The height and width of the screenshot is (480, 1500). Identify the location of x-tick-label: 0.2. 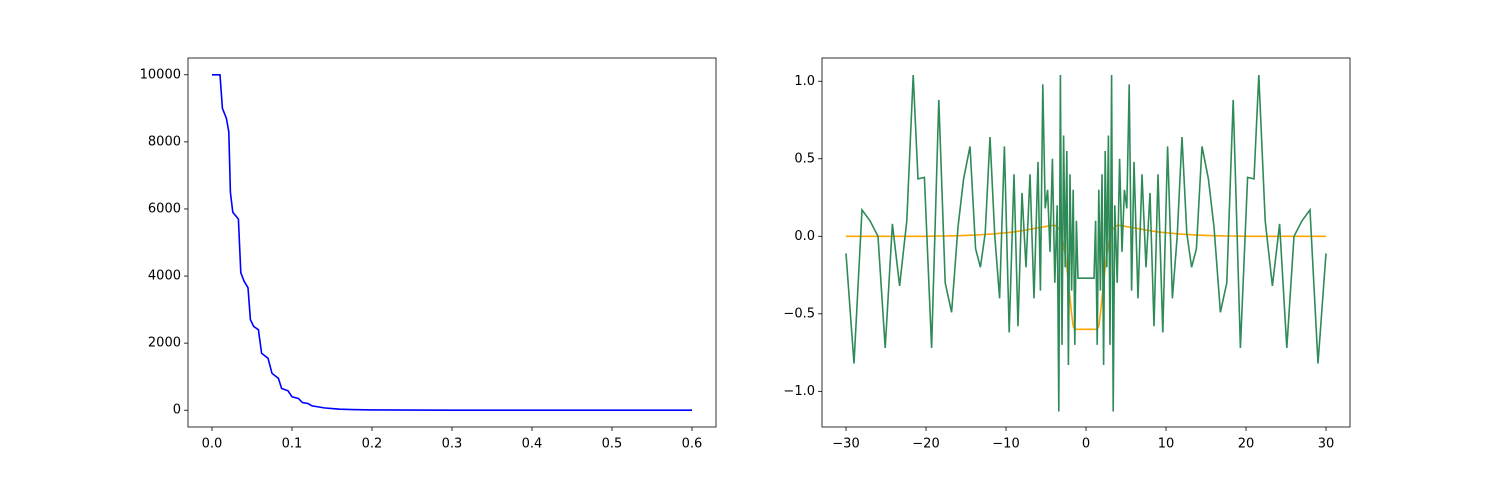
(372, 444).